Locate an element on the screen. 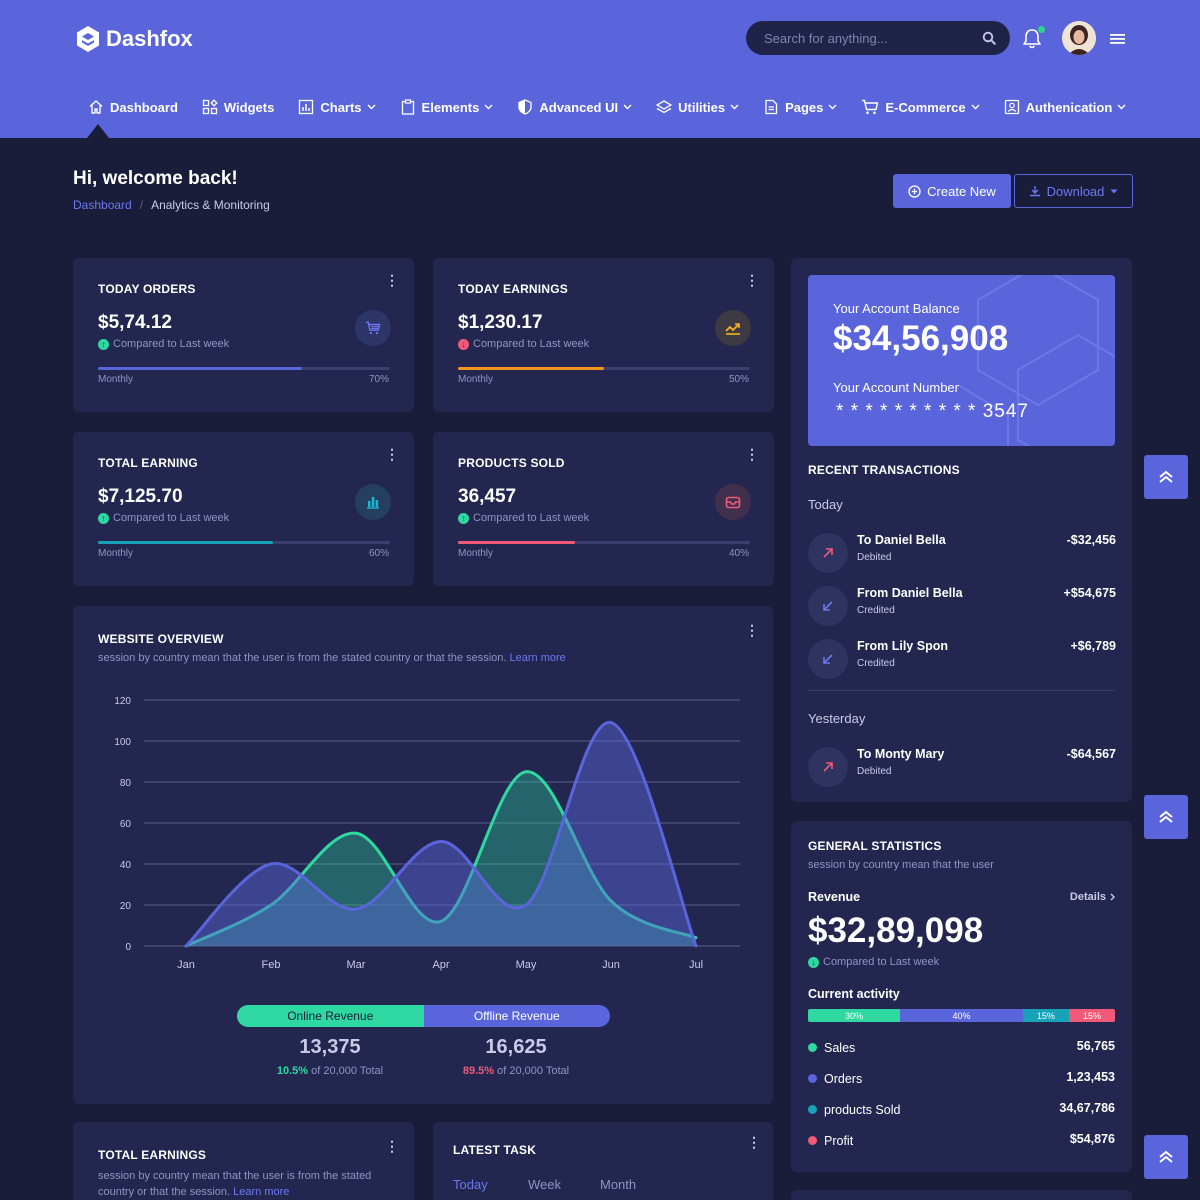 This screenshot has height=1200, width=1200. nav-item-elements: Elements is located at coordinates (447, 107).